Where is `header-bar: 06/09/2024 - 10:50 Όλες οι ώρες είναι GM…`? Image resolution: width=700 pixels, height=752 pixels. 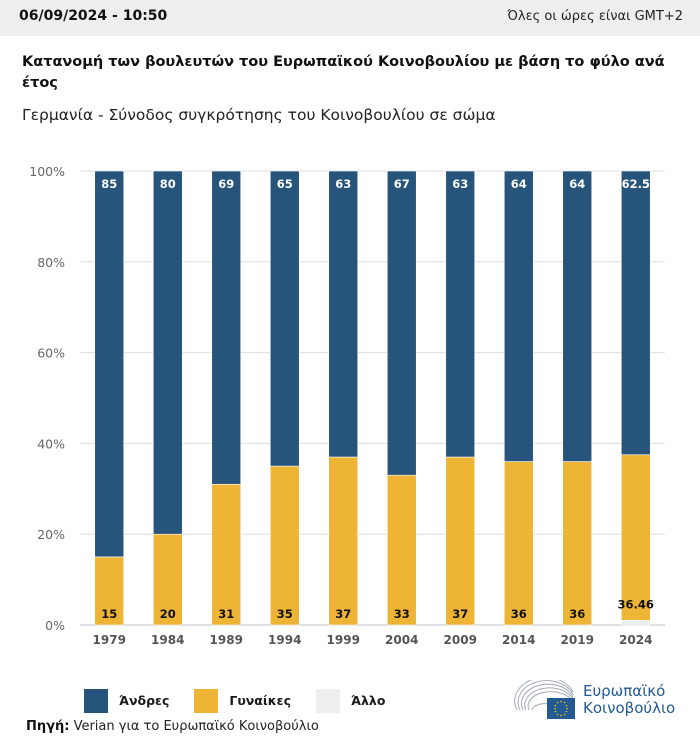
header-bar: 06/09/2024 - 10:50 Όλες οι ώρες είναι GM… is located at coordinates (350, 18).